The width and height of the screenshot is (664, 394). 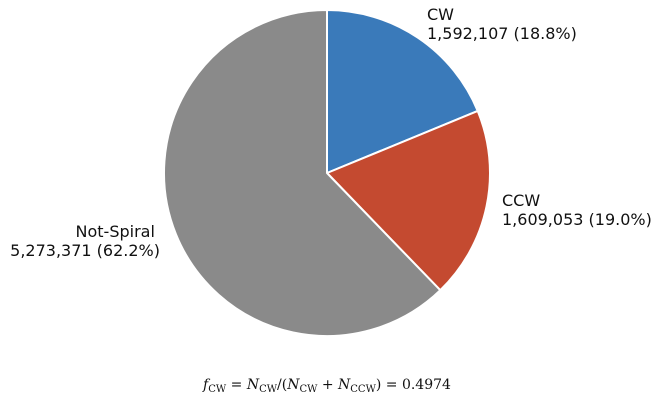 I want to click on formula-n2-sub: CW, so click(x=308, y=389).